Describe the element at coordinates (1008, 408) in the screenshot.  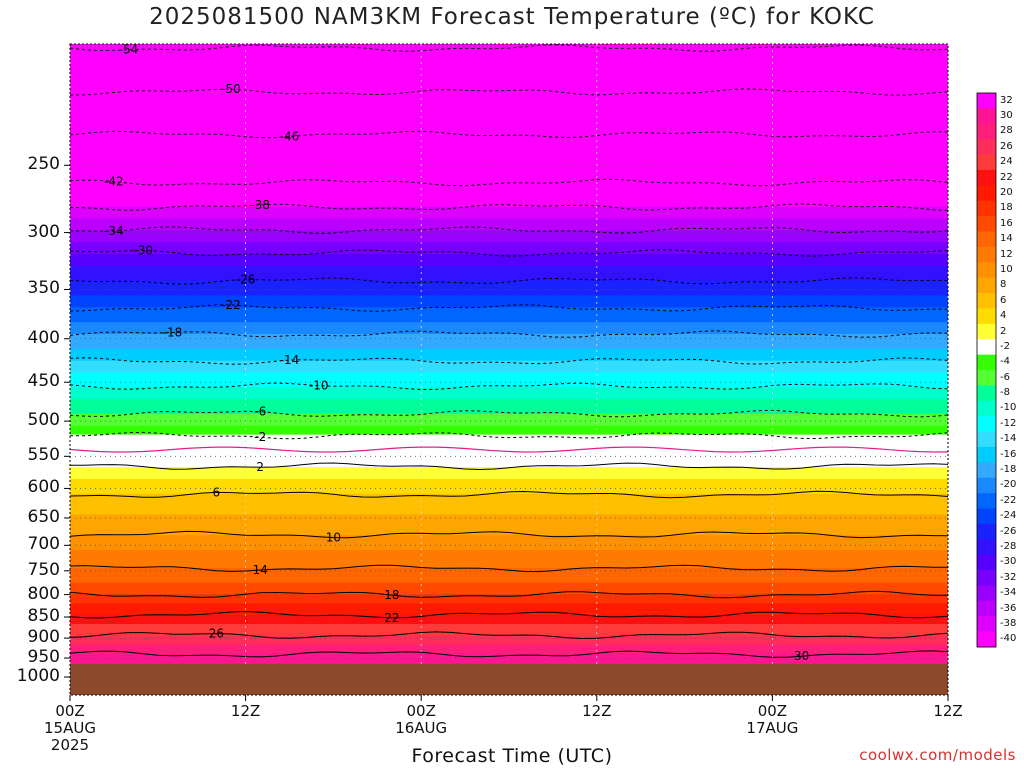
I see `colorbar-label: -10` at that location.